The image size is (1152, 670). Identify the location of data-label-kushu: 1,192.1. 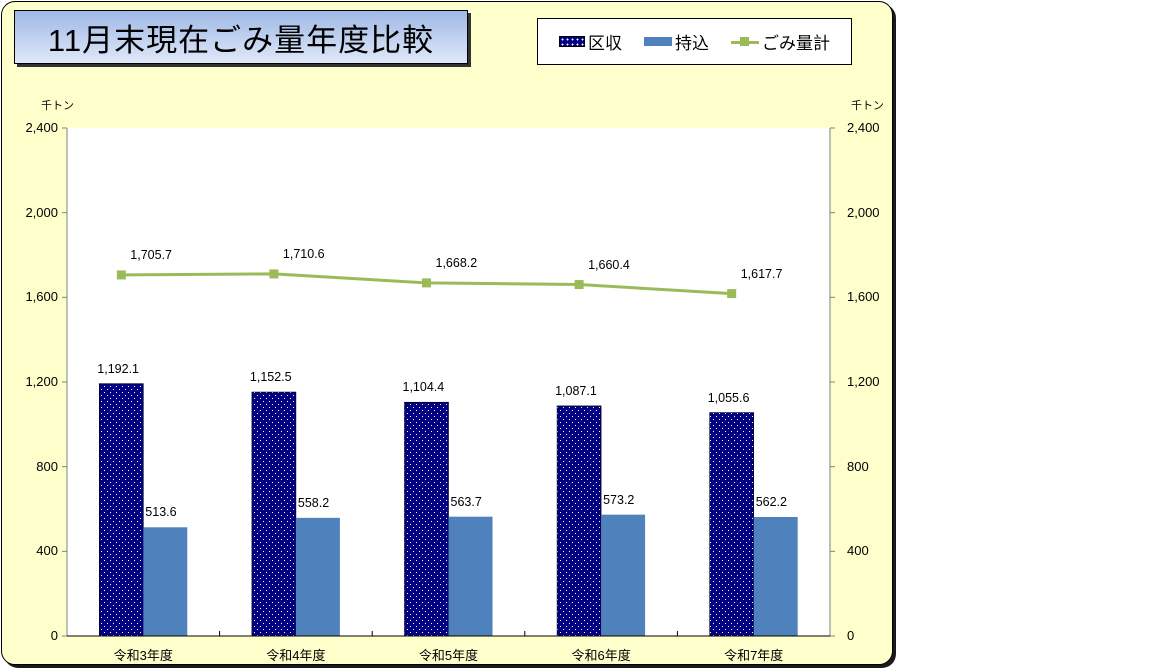
(118, 368).